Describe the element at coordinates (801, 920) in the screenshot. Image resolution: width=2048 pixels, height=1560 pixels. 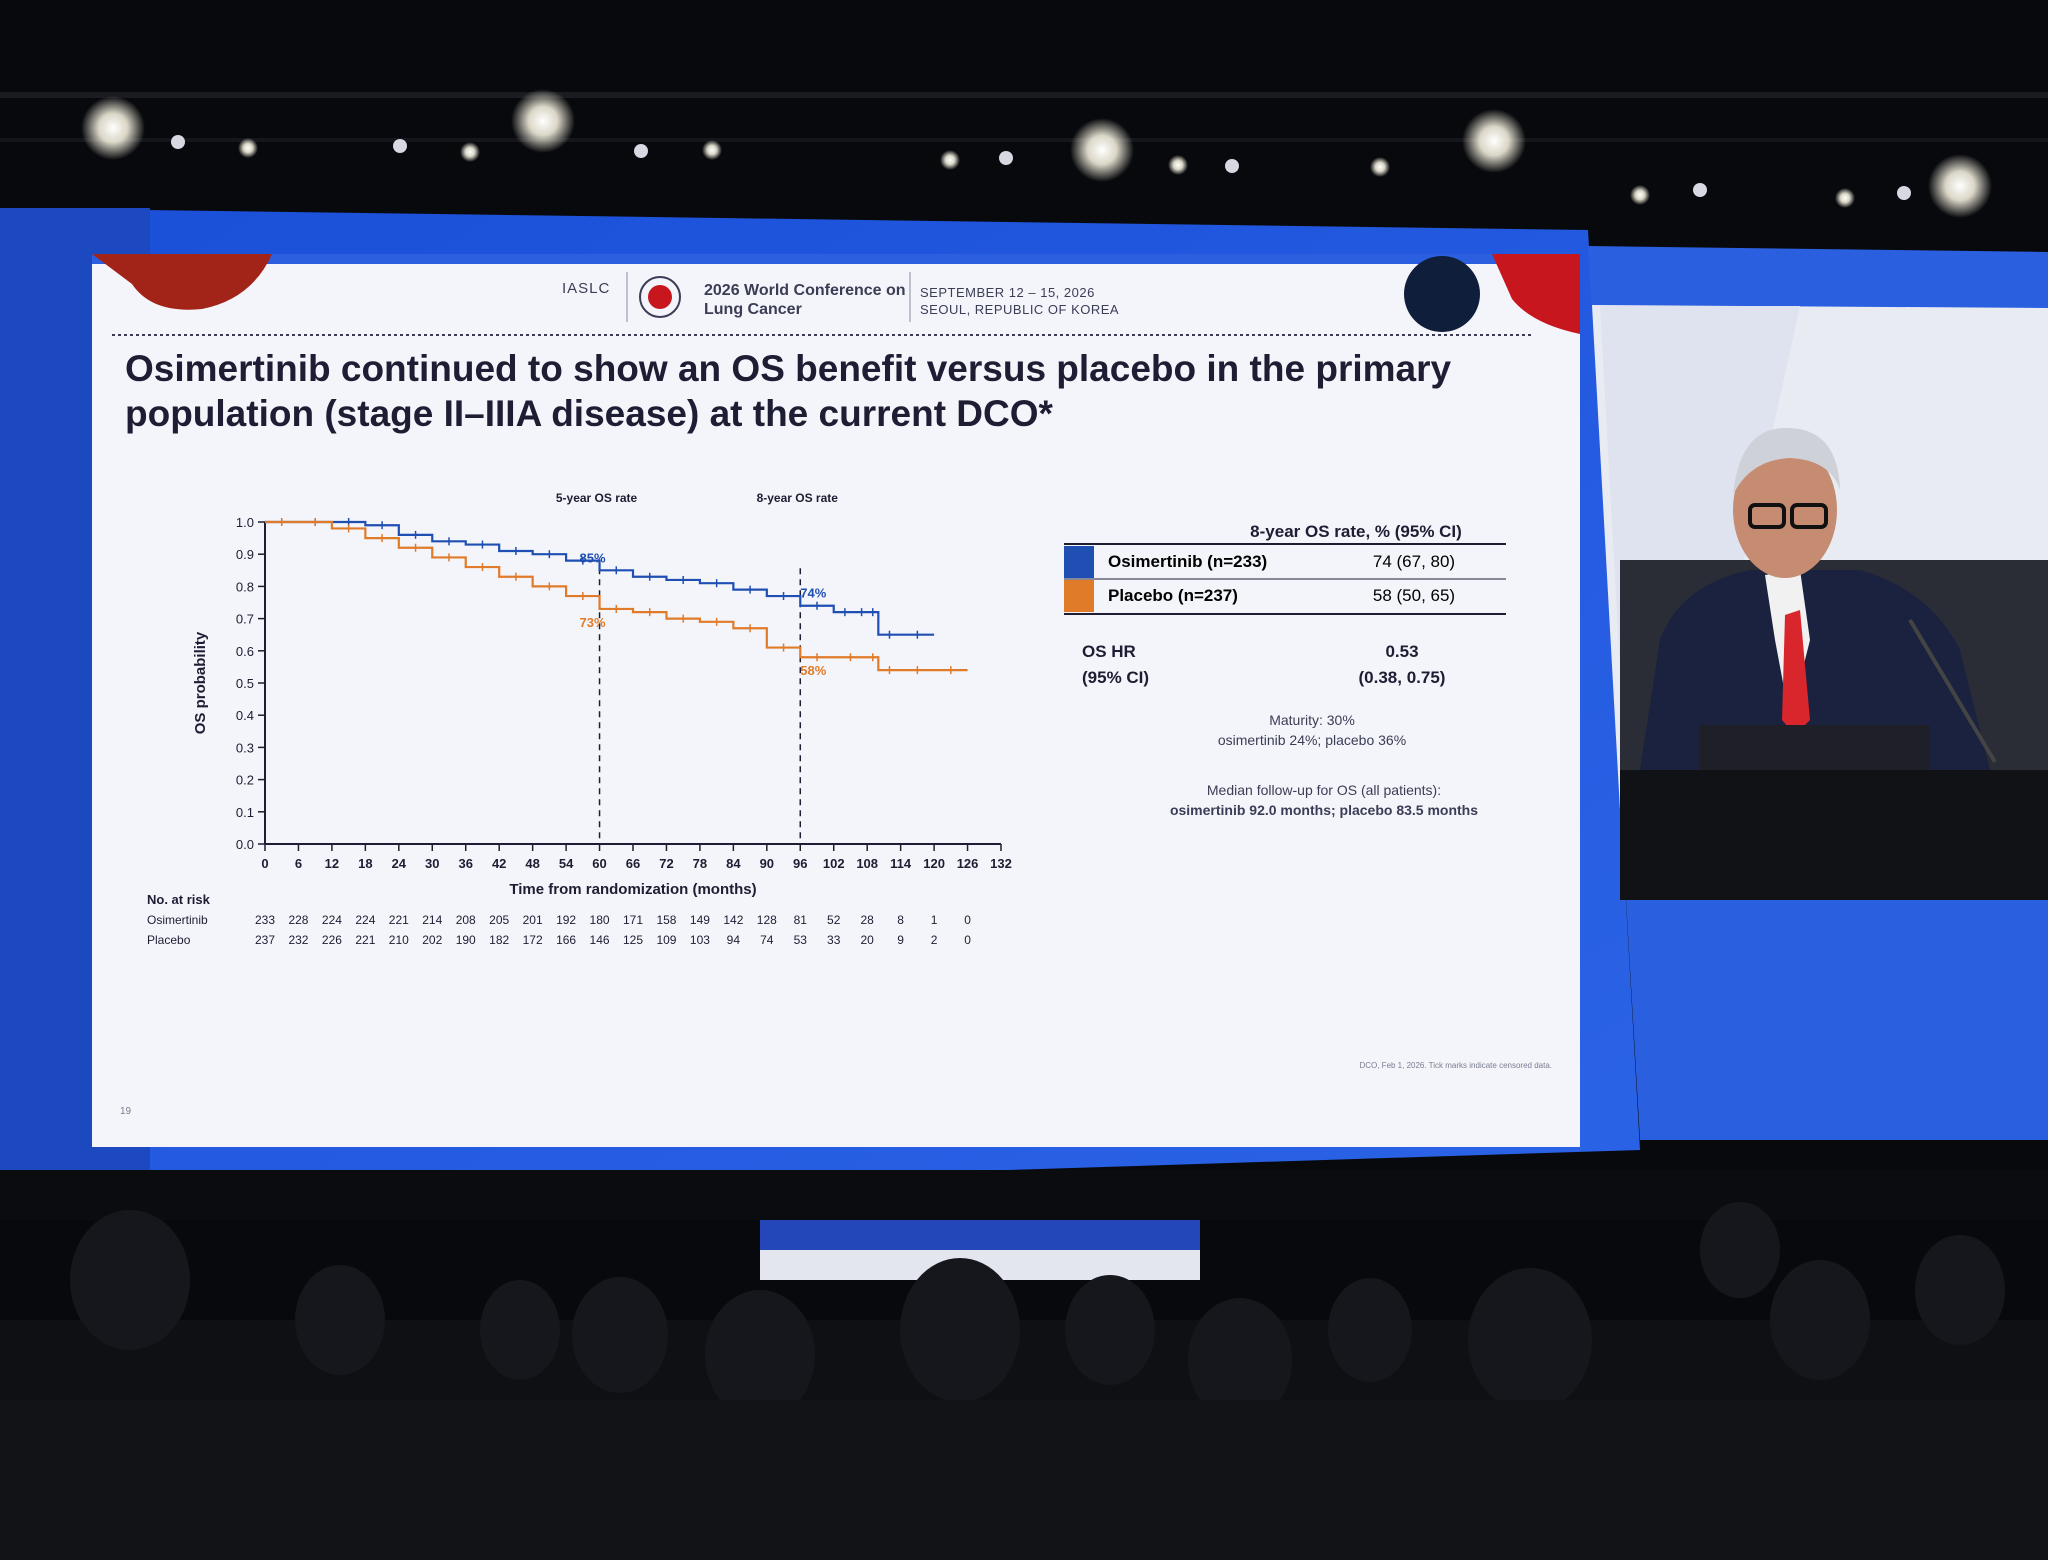
I see `number-at-risk-value: 81` at that location.